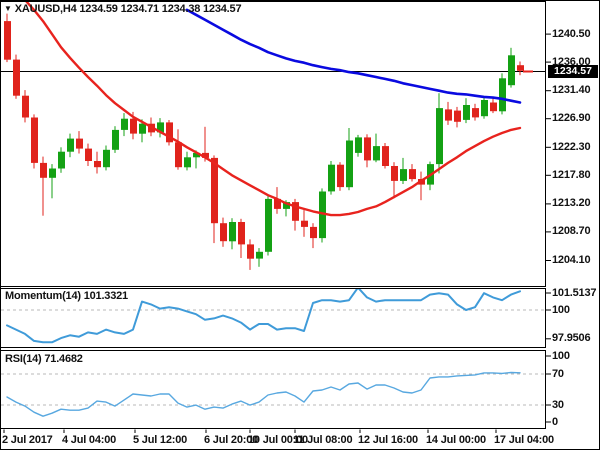 The image size is (600, 450). Describe the element at coordinates (353, 56) in the screenshot. I see `ma-slow-blue-line` at that location.